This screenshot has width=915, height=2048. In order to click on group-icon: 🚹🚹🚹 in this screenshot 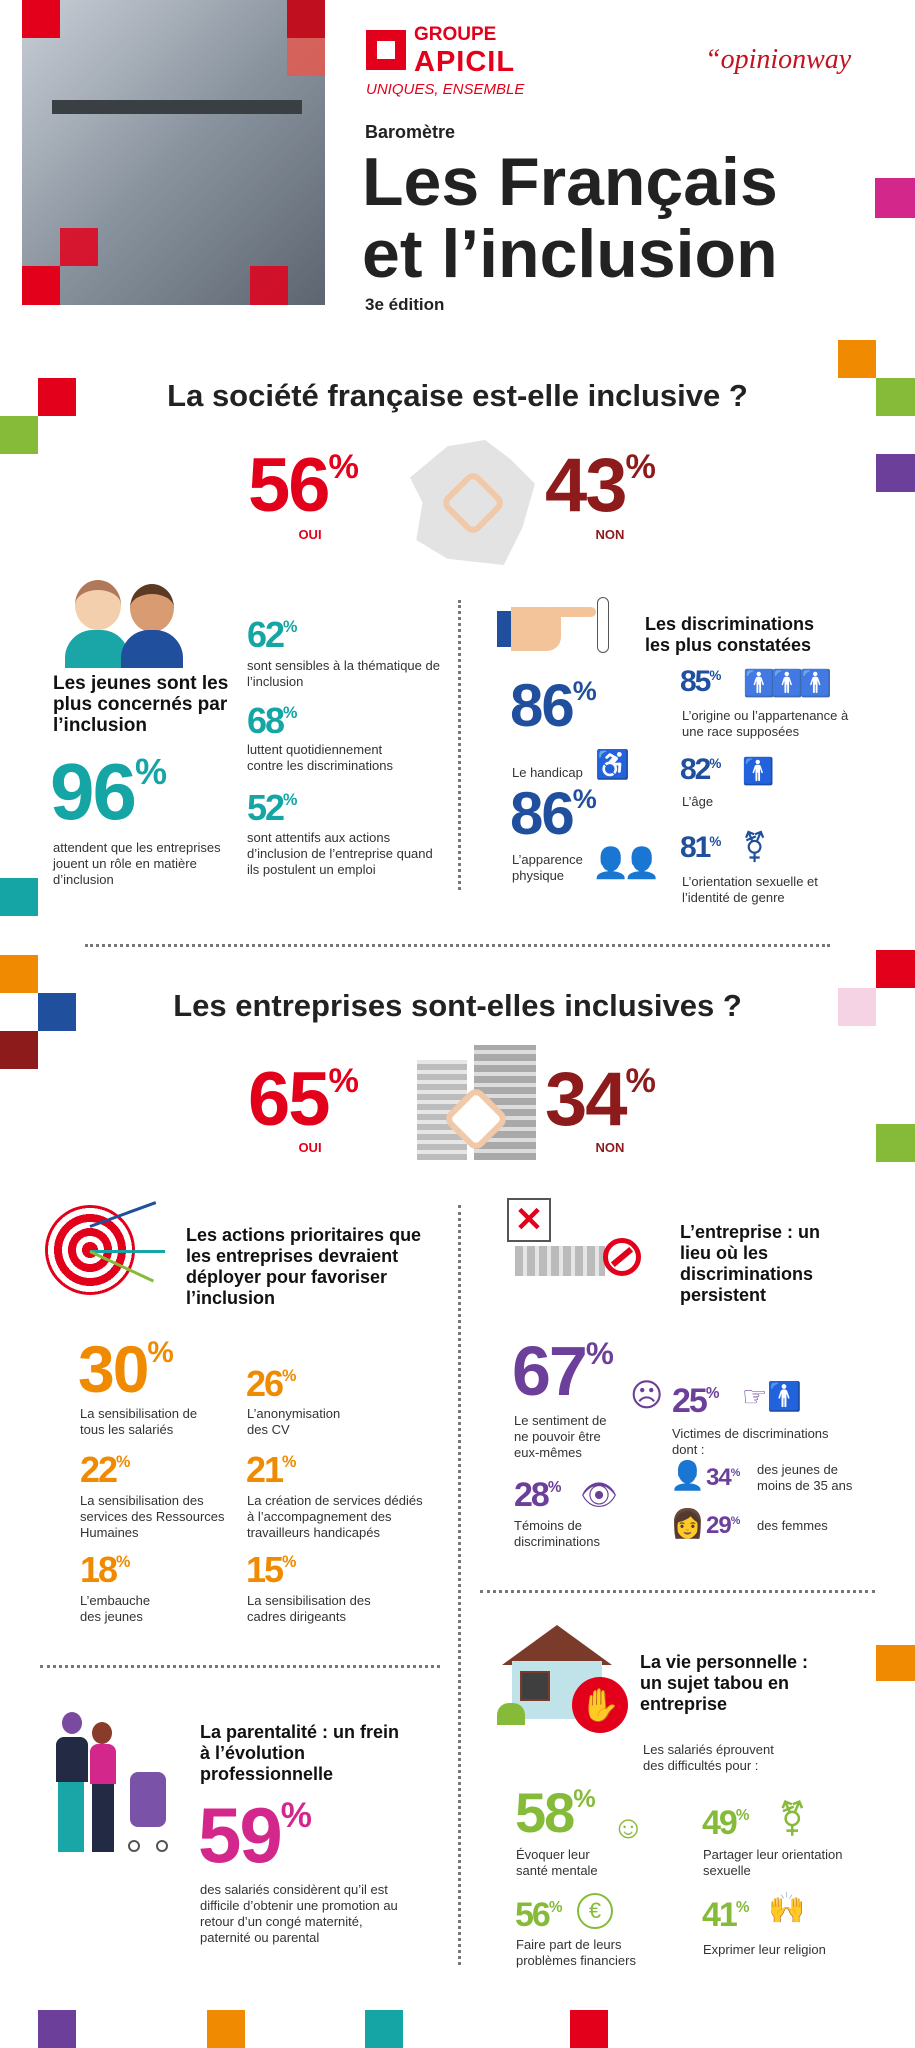, I will do `click(787, 683)`.